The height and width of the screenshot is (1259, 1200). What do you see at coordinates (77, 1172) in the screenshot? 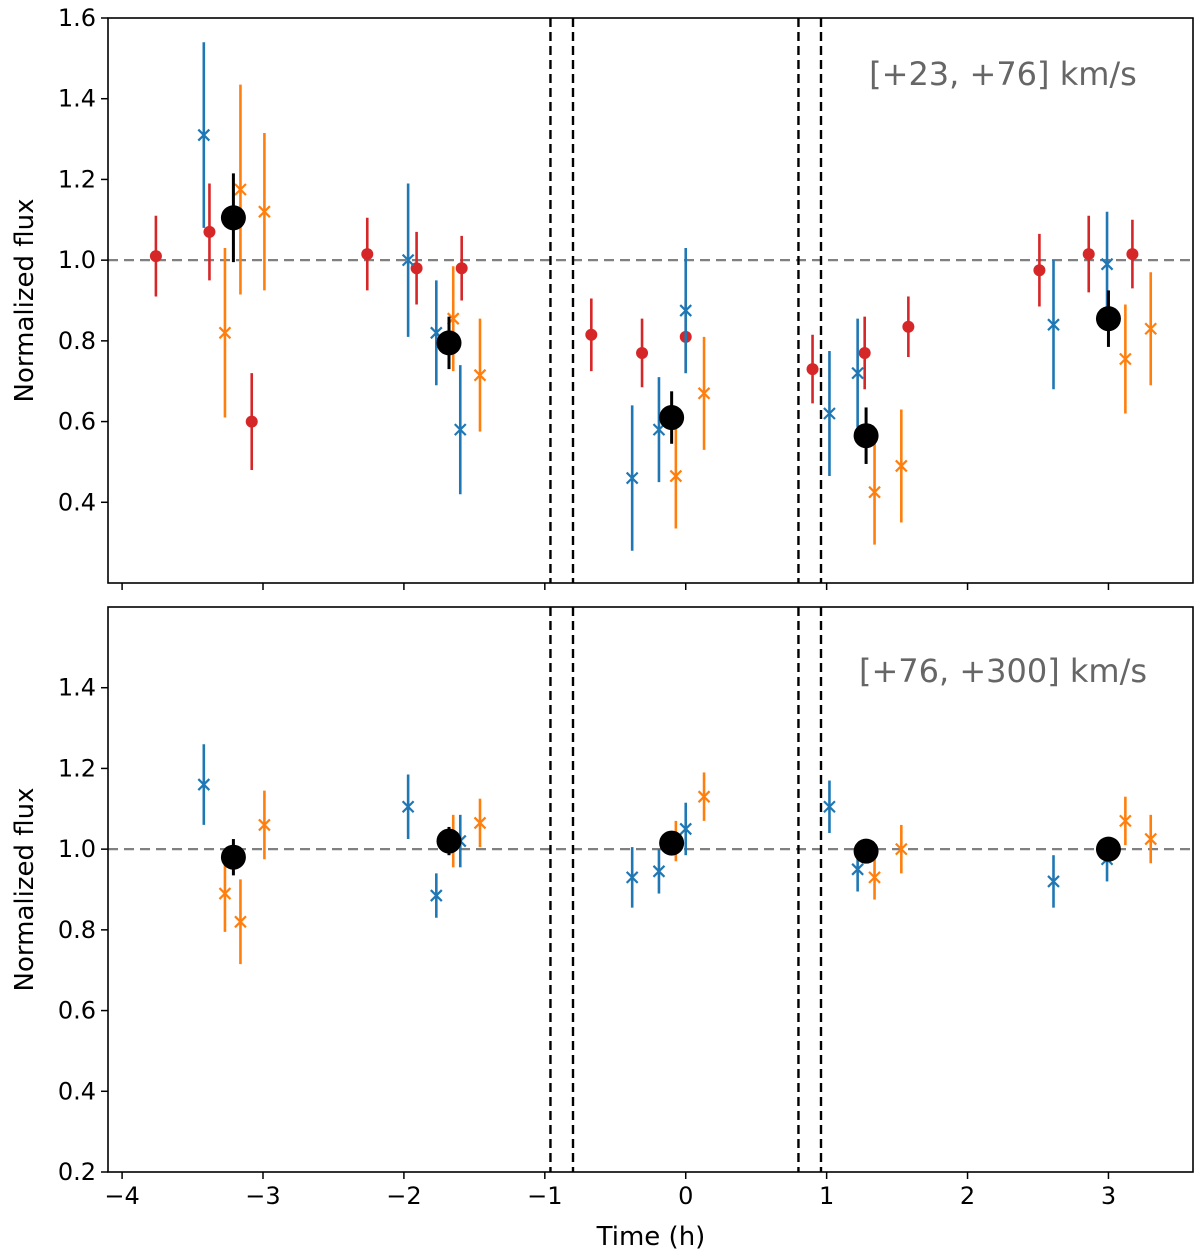
I see `y-tick-label: 0.2` at bounding box center [77, 1172].